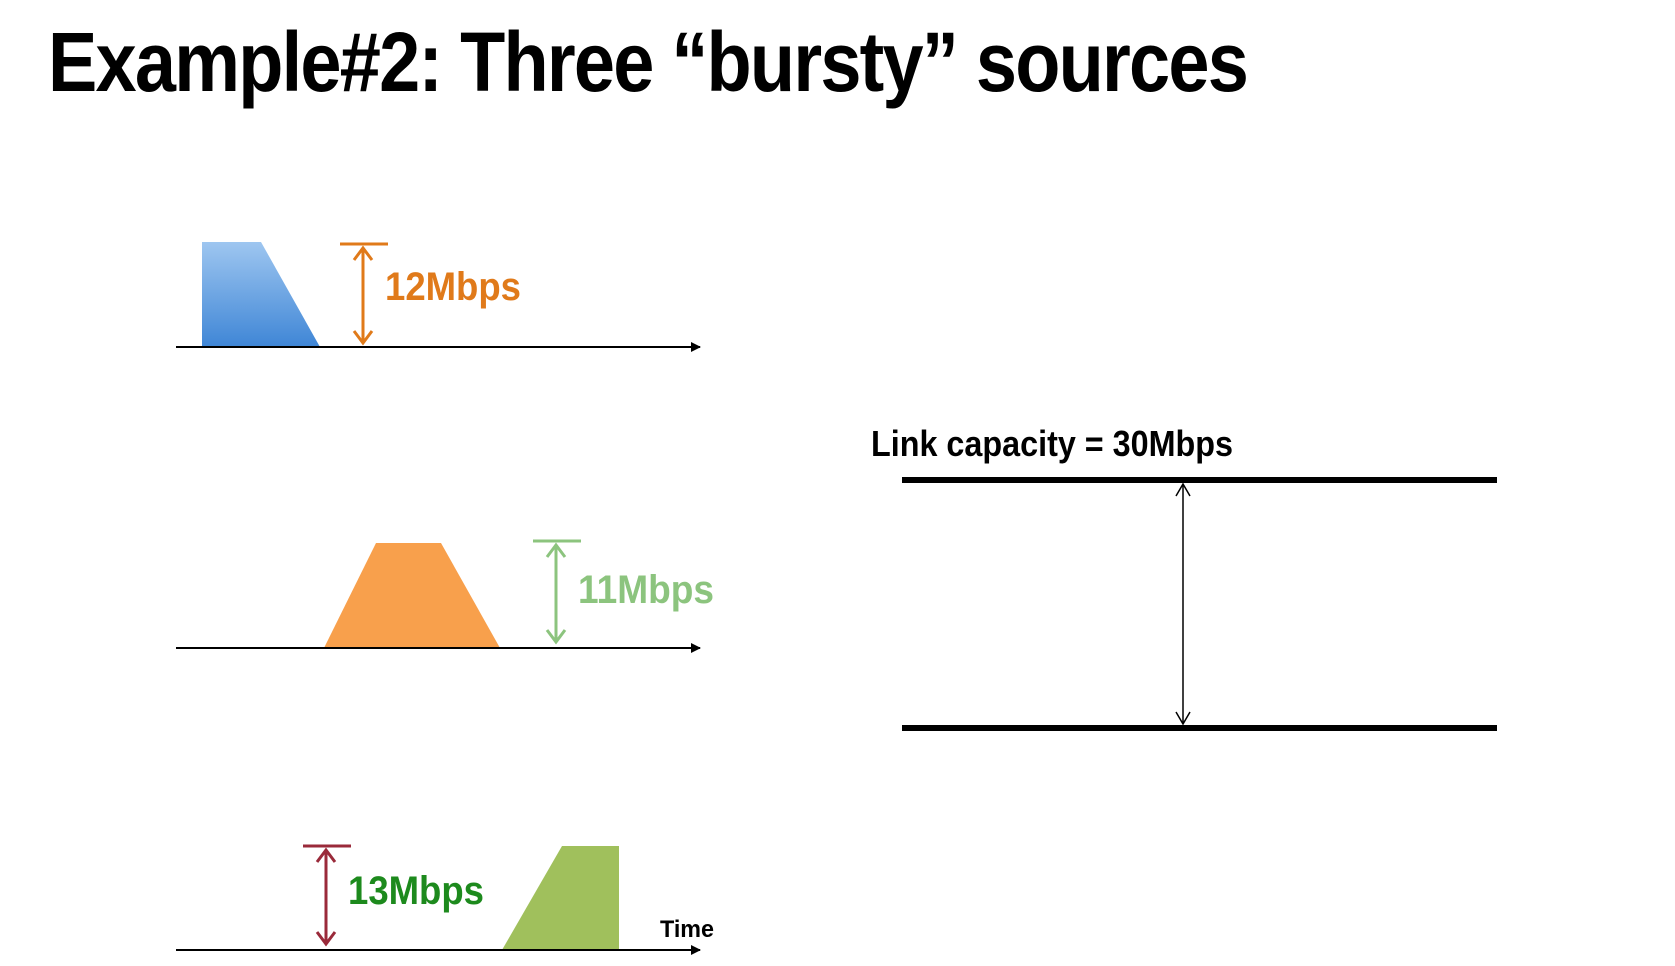 The width and height of the screenshot is (1675, 966). Describe the element at coordinates (416, 891) in the screenshot. I see `source-3-rate-label: 13Mbps` at that location.